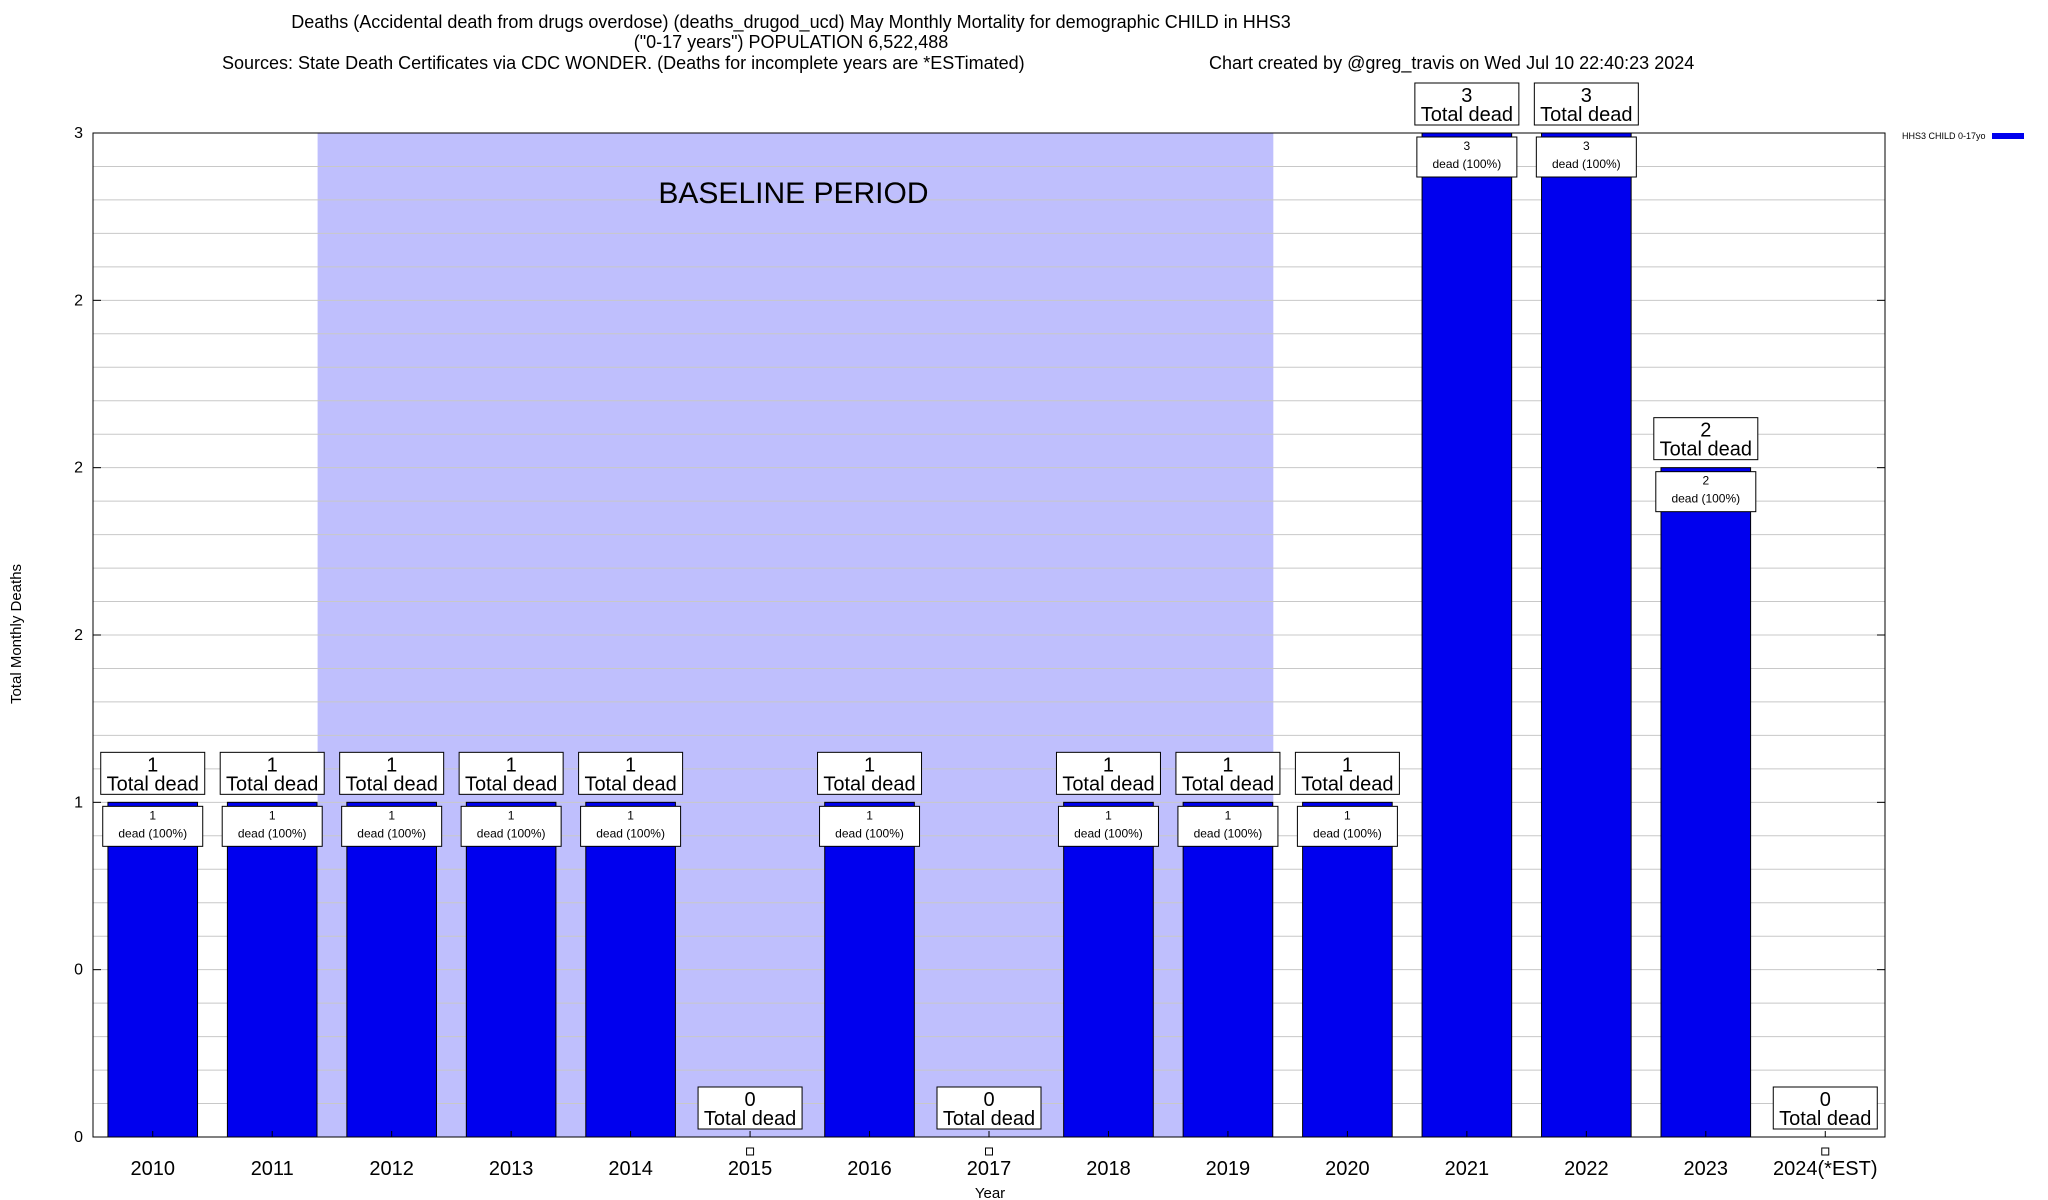 This screenshot has width=2048, height=1200. What do you see at coordinates (791, 42) in the screenshot?
I see `chart-title-line2: ("0-17 years") POPULATION 6,522,488` at bounding box center [791, 42].